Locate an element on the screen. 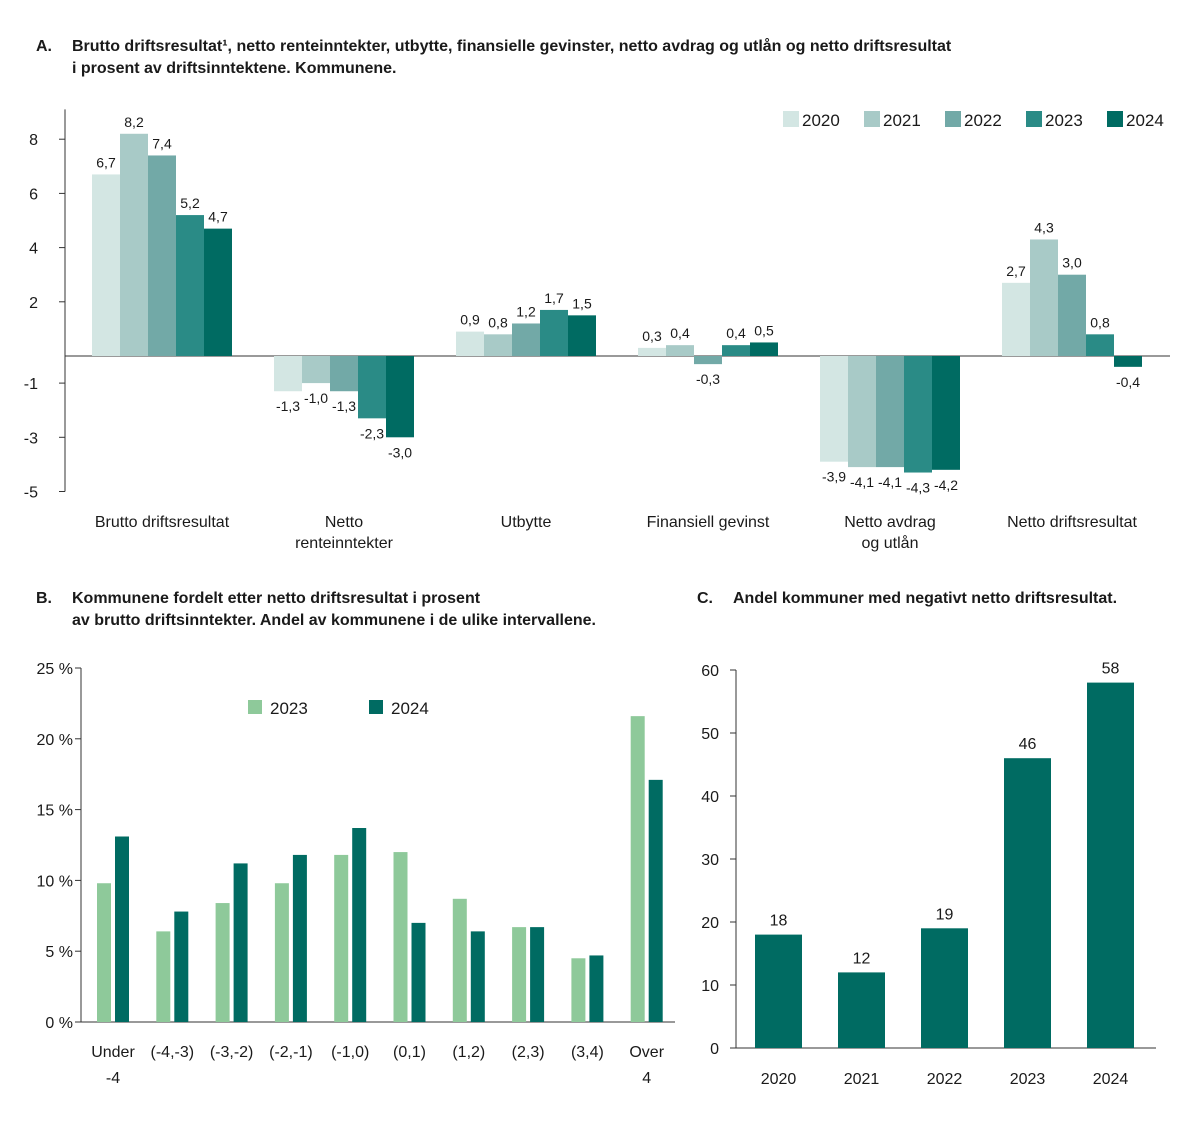 The width and height of the screenshot is (1198, 1123). category-label: Utbytte is located at coordinates (526, 522).